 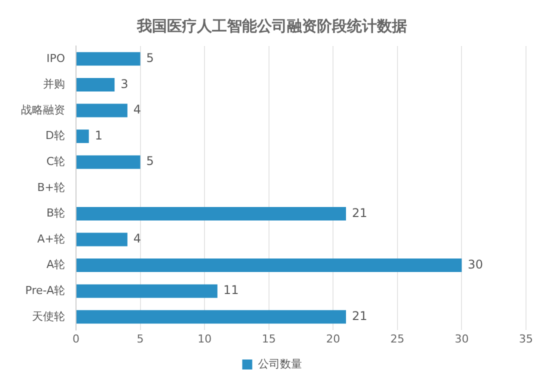 I want to click on y-tick-label: B+轮, so click(x=51, y=187).